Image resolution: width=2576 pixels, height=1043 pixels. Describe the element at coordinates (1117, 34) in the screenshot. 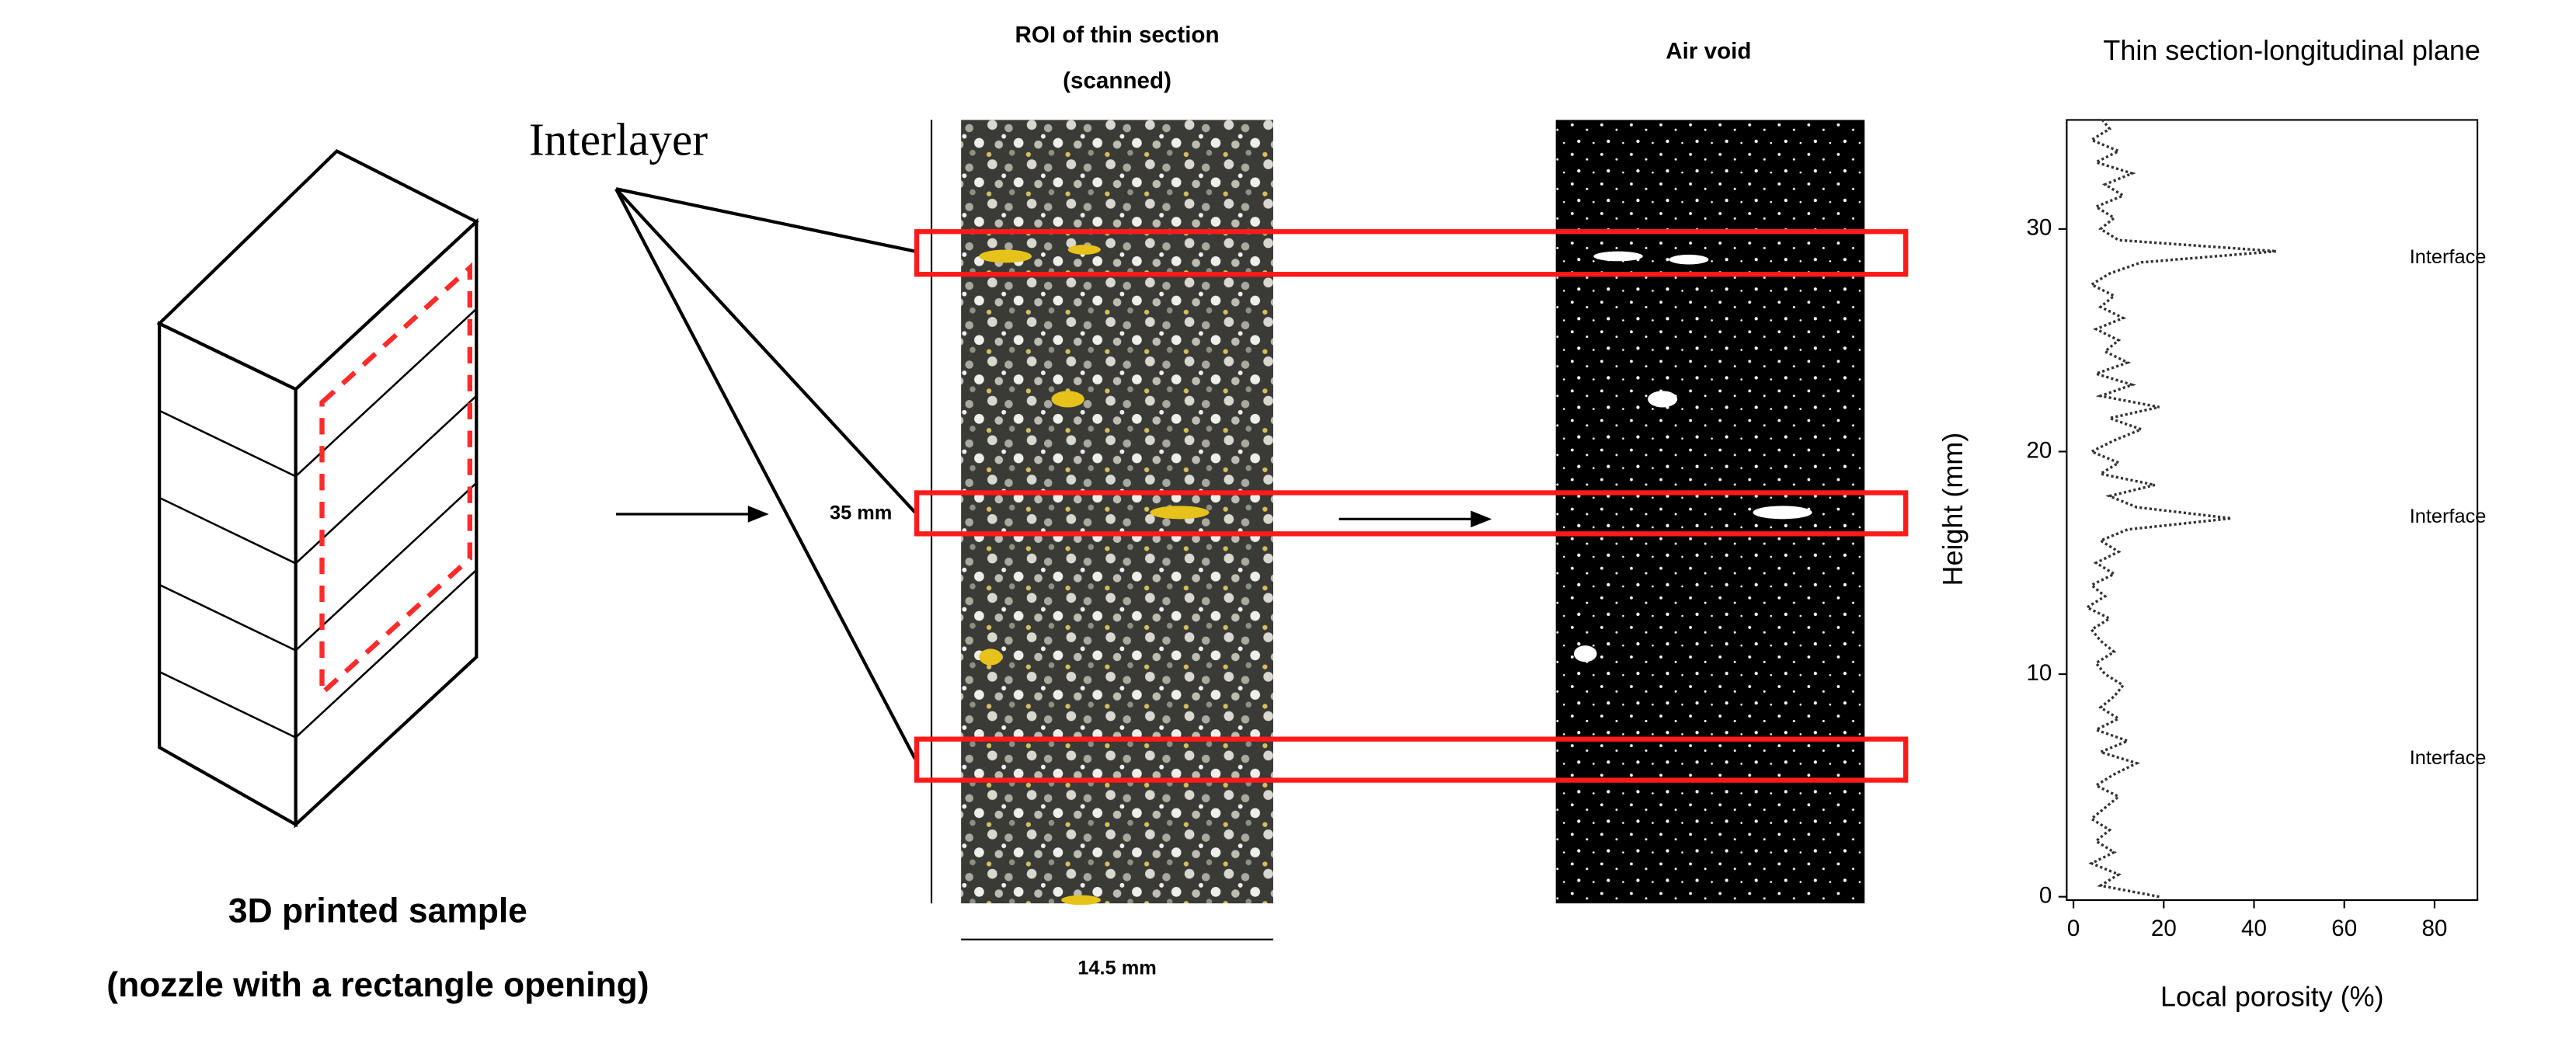

I see `scan-title: ROI of thin section` at that location.